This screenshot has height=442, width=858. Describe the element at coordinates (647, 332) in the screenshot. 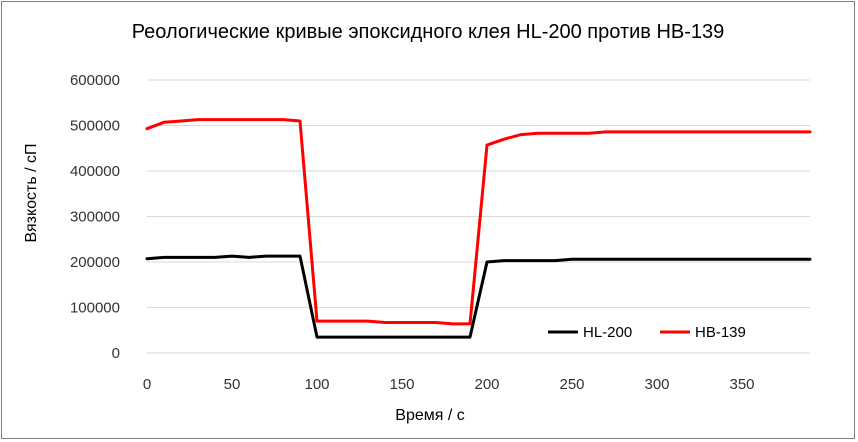

I see `legend: HL-200 HB-139` at that location.